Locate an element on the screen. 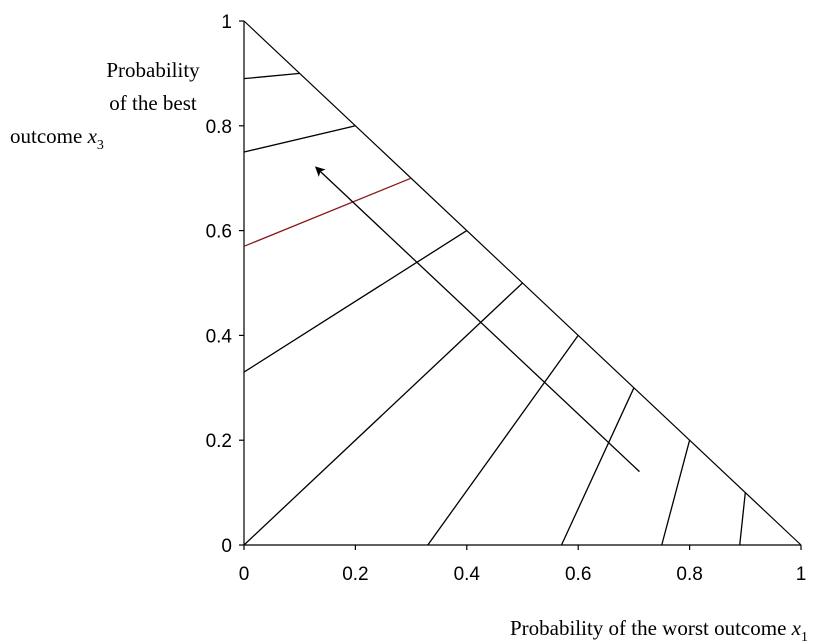 This screenshot has width=825, height=644. x-axis-title-text: Probability of the worst outcome is located at coordinates (648, 628).